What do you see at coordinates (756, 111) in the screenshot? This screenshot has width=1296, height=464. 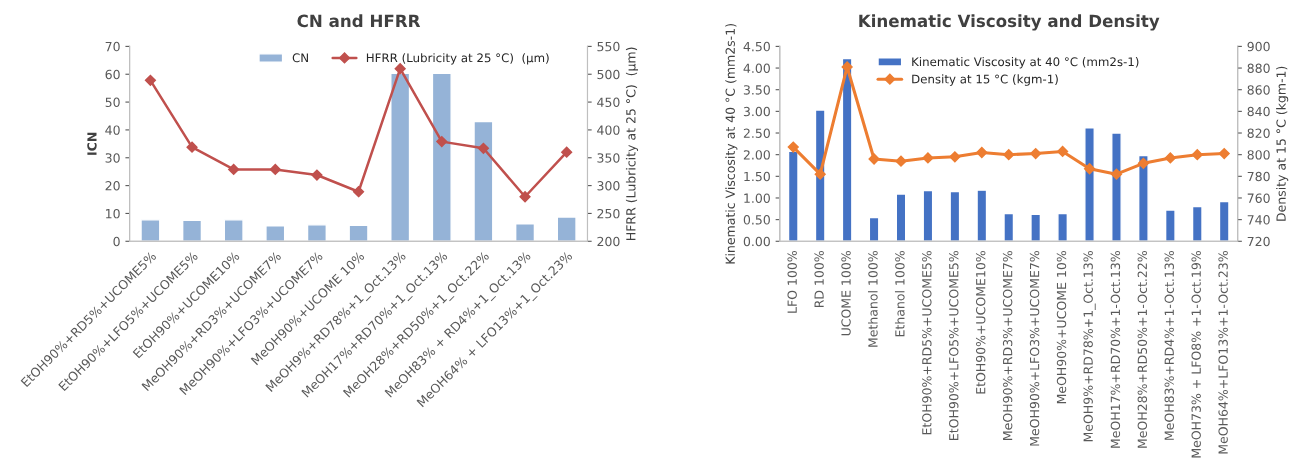 I see `y-tick-label: 3.00` at bounding box center [756, 111].